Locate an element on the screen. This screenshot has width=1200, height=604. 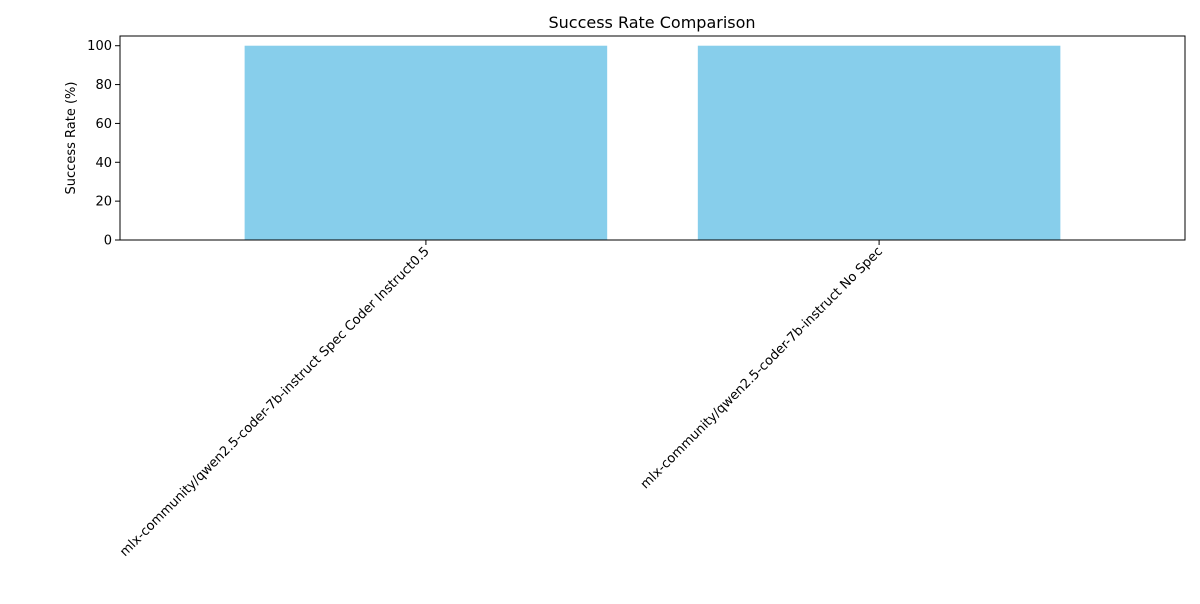
y-tick-label: 60 is located at coordinates (103, 124).